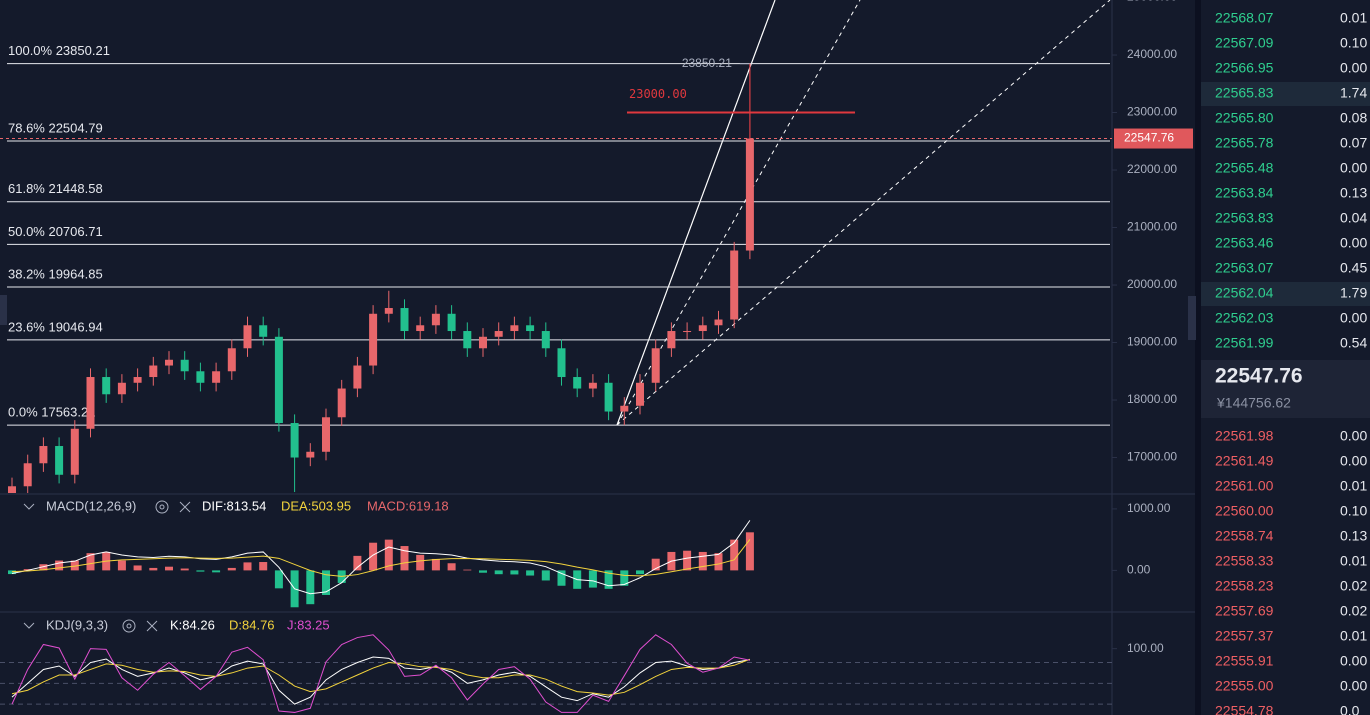 Image resolution: width=1370 pixels, height=715 pixels. What do you see at coordinates (1353, 118) in the screenshot?
I see `book-amount: 0.08` at bounding box center [1353, 118].